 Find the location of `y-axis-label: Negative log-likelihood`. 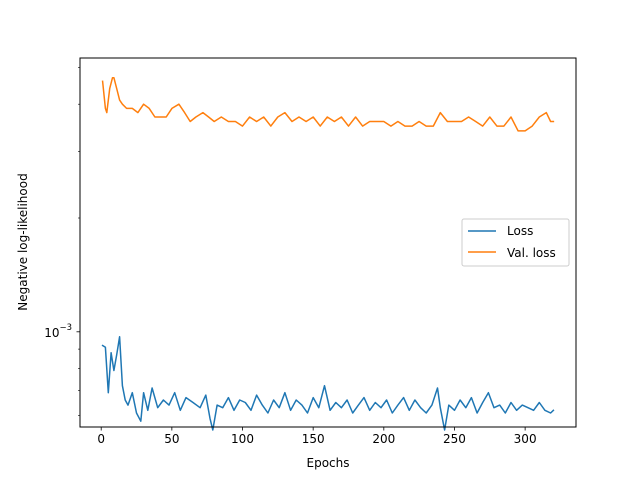

y-axis-label: Negative log-likelihood is located at coordinates (23, 241).